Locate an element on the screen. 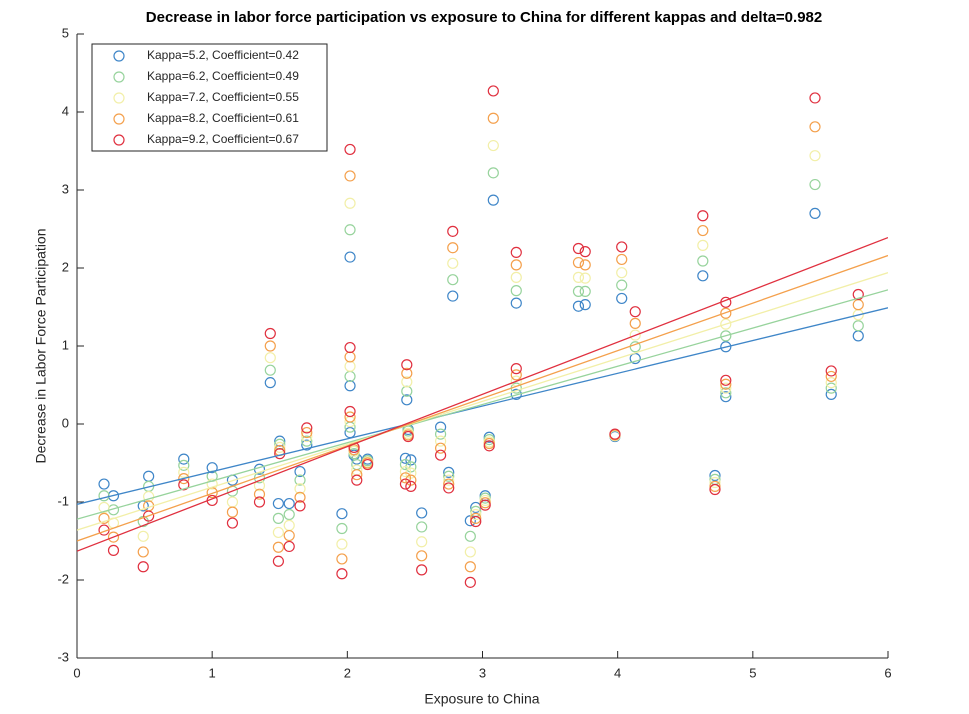 The image size is (969, 714). x-tick-label: 4 is located at coordinates (617, 672).